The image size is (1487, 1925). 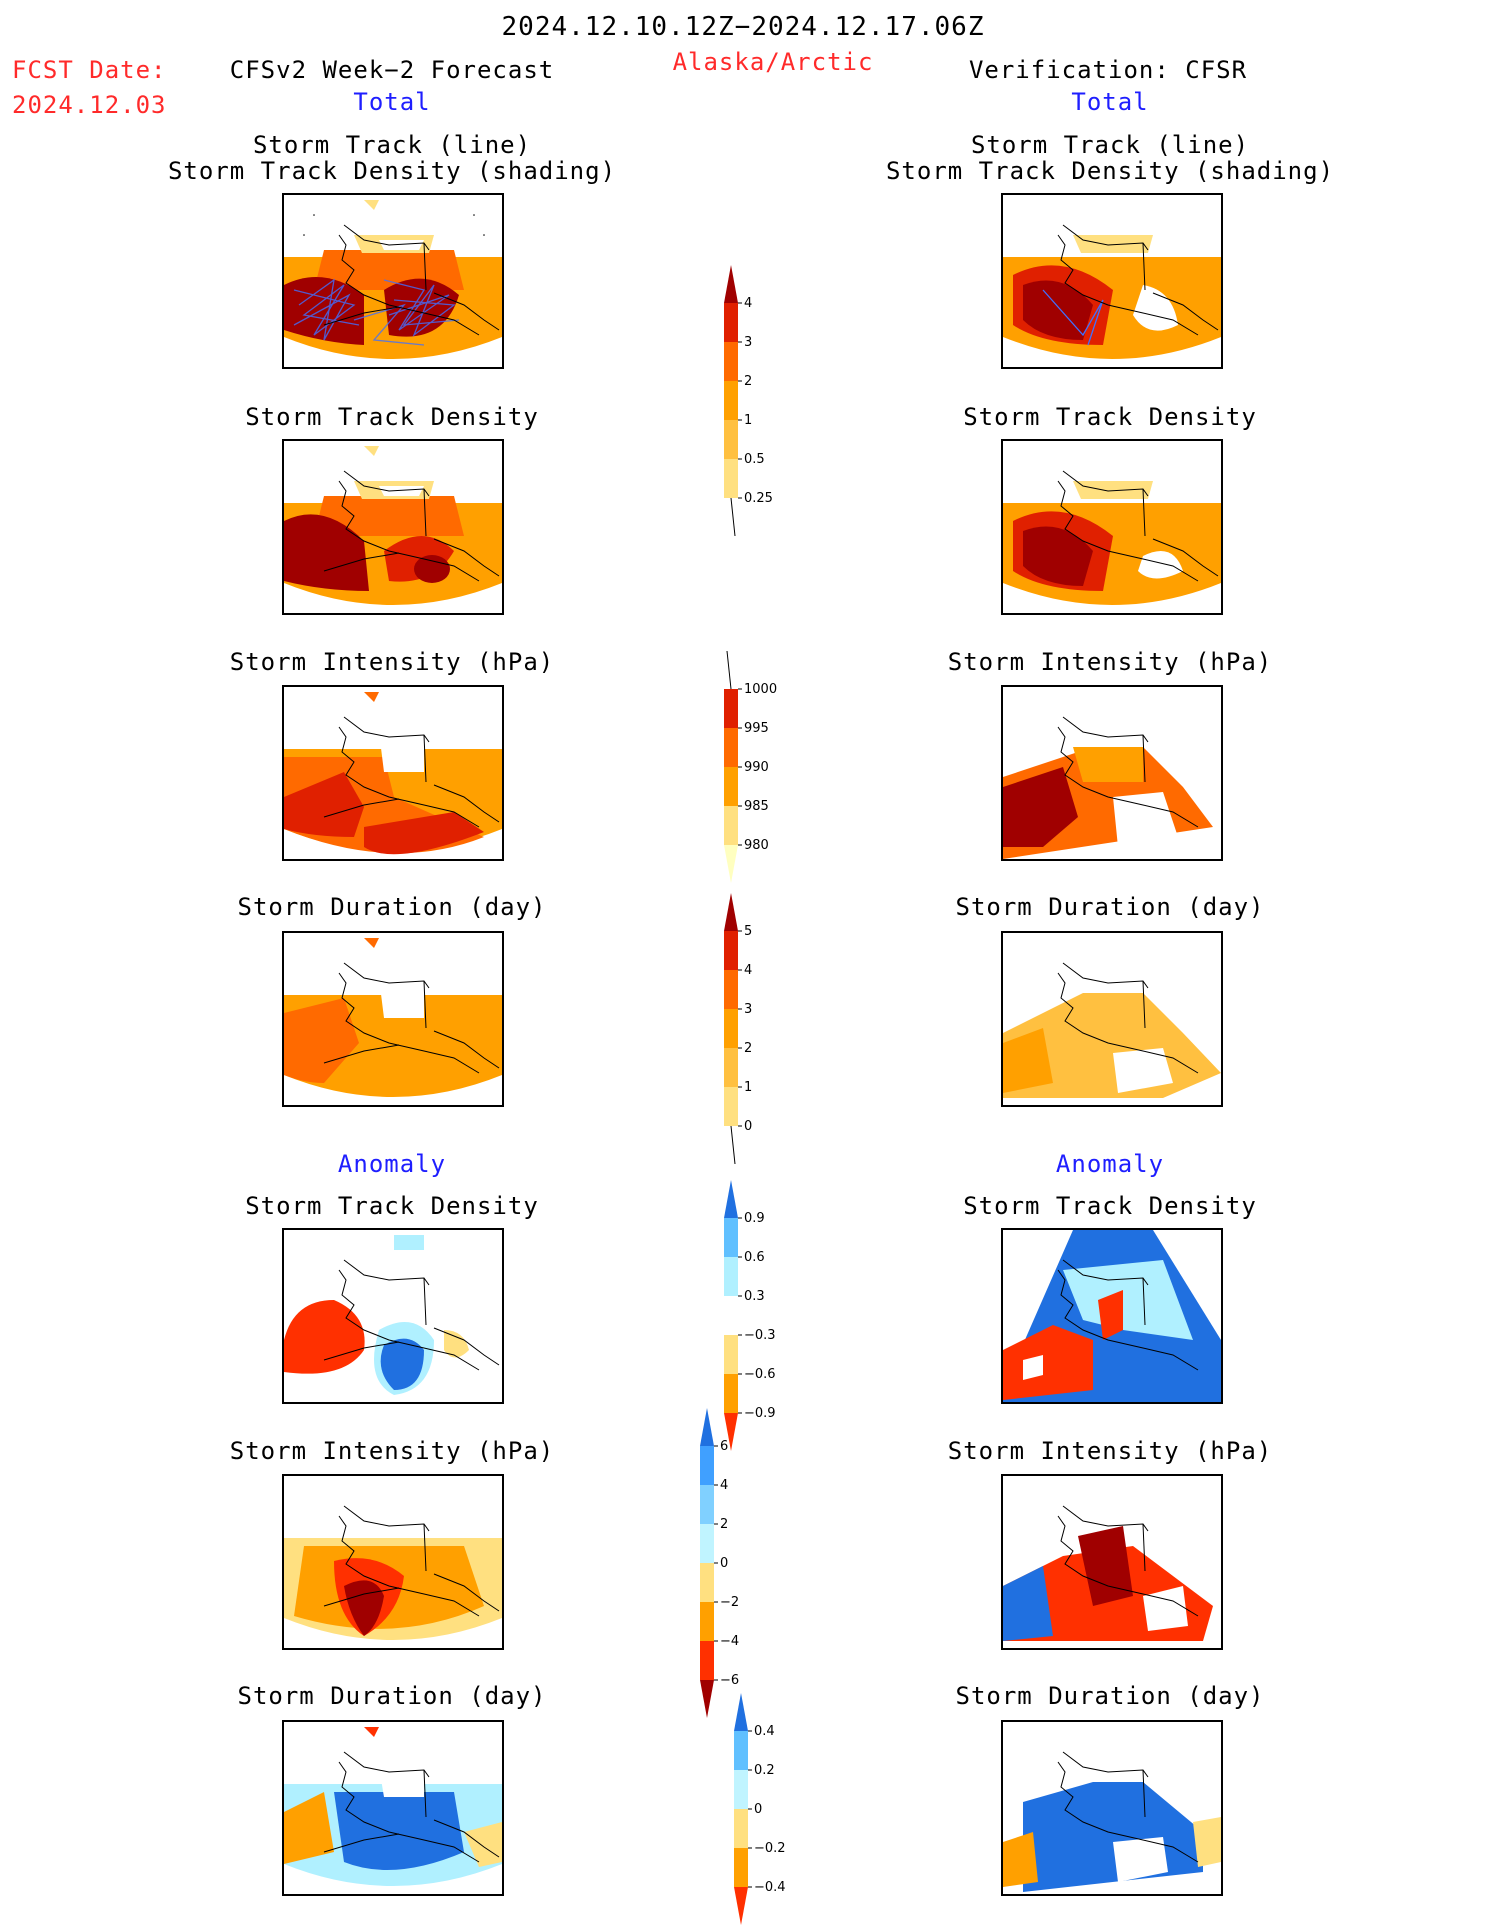 What do you see at coordinates (743, 27) in the screenshot?
I see `period-title: 2024.12.10.12Z−2024.12.17.06Z` at bounding box center [743, 27].